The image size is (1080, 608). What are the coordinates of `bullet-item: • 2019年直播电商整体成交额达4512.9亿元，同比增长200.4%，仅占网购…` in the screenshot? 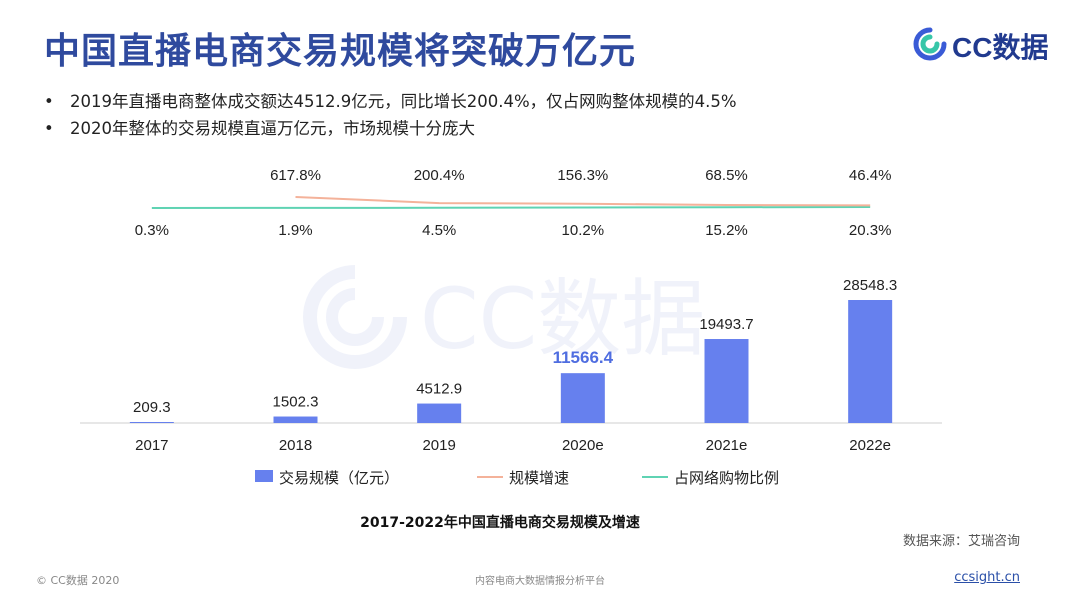 It's located at (390, 101).